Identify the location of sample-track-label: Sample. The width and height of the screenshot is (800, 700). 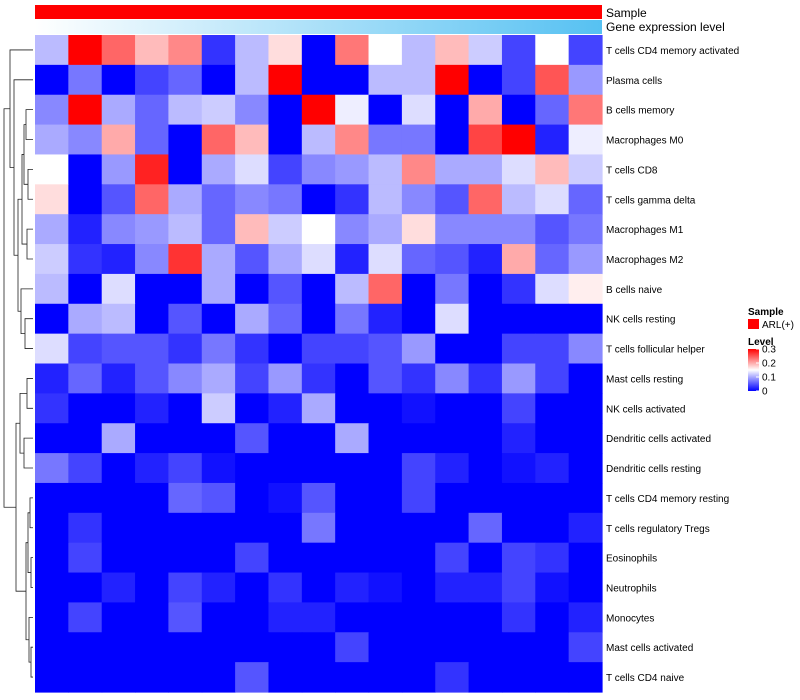
(626, 13).